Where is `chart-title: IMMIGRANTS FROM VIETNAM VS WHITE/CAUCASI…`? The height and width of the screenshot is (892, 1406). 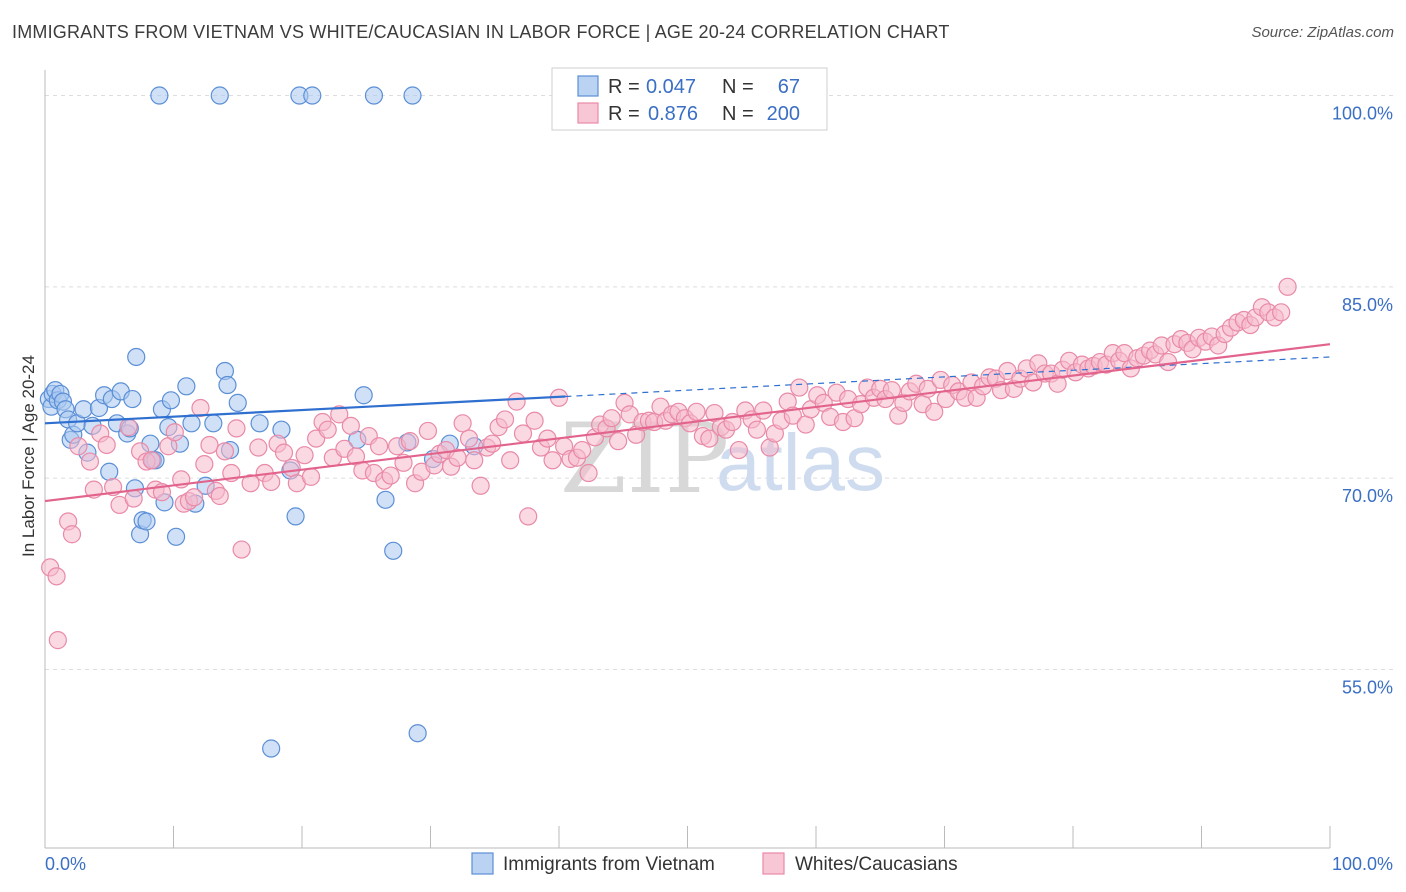
chart-title: IMMIGRANTS FROM VIETNAM VS WHITE/CAUCASI… is located at coordinates (481, 32).